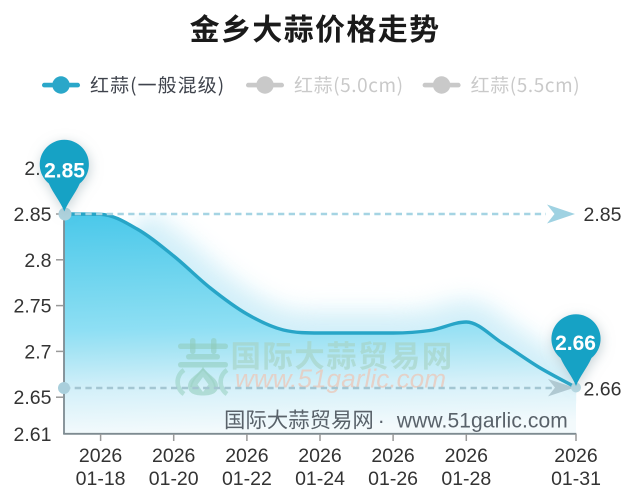  Describe the element at coordinates (33, 307) in the screenshot. I see `svg-text: 2.75` at that location.